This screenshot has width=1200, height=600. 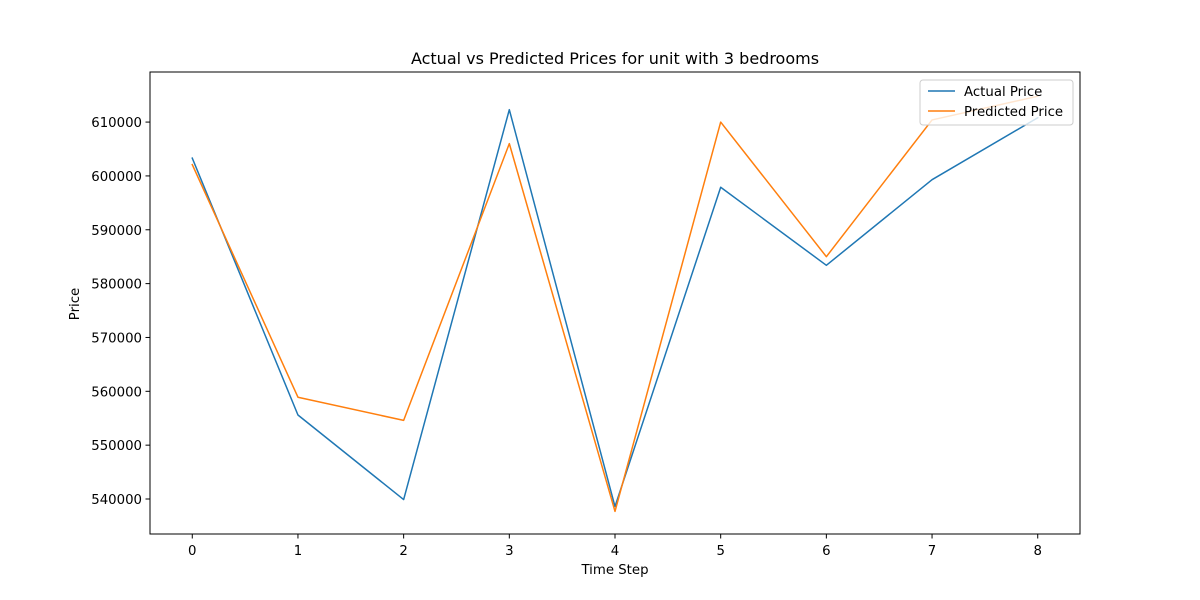 What do you see at coordinates (932, 551) in the screenshot?
I see `x-tick-label: 7` at bounding box center [932, 551].